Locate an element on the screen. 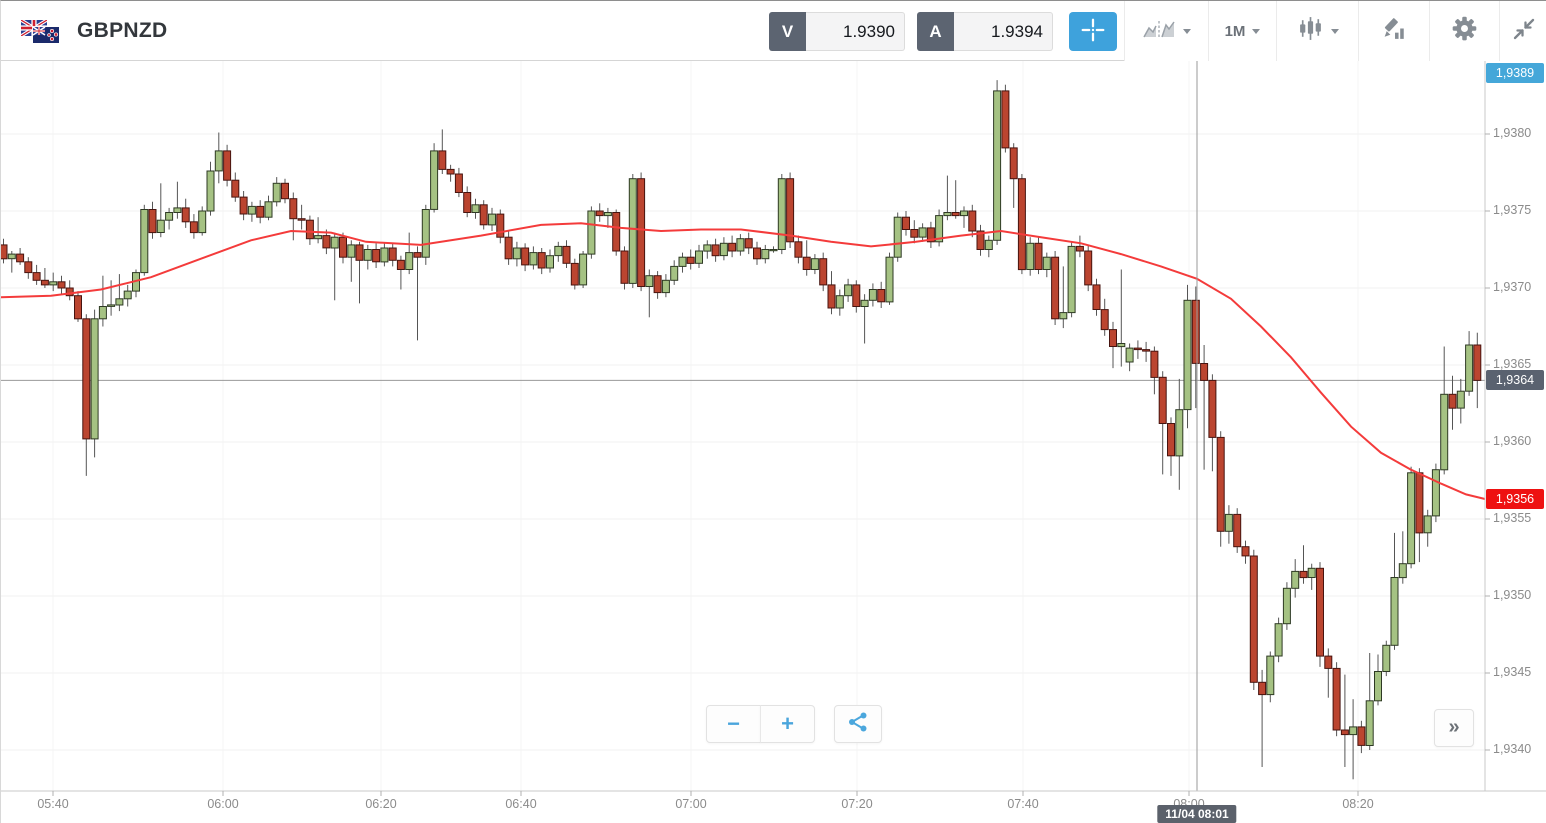 Image resolution: width=1546 pixels, height=823 pixels. bid-price-label: 1,9389 is located at coordinates (1515, 73).